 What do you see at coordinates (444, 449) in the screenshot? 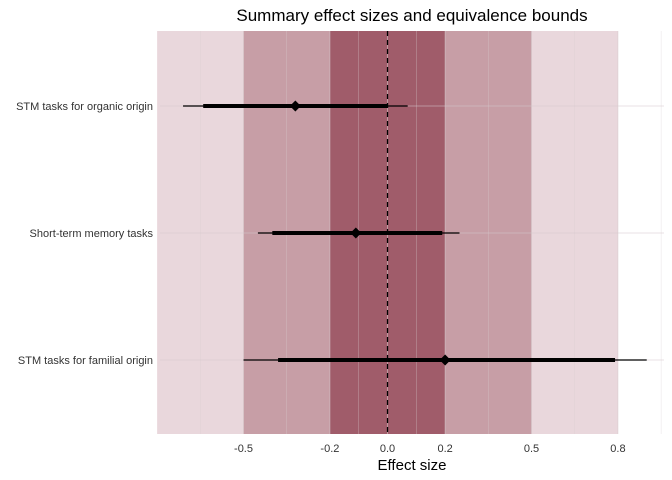
I see `x-tick-label-3: 0.2` at bounding box center [444, 449].